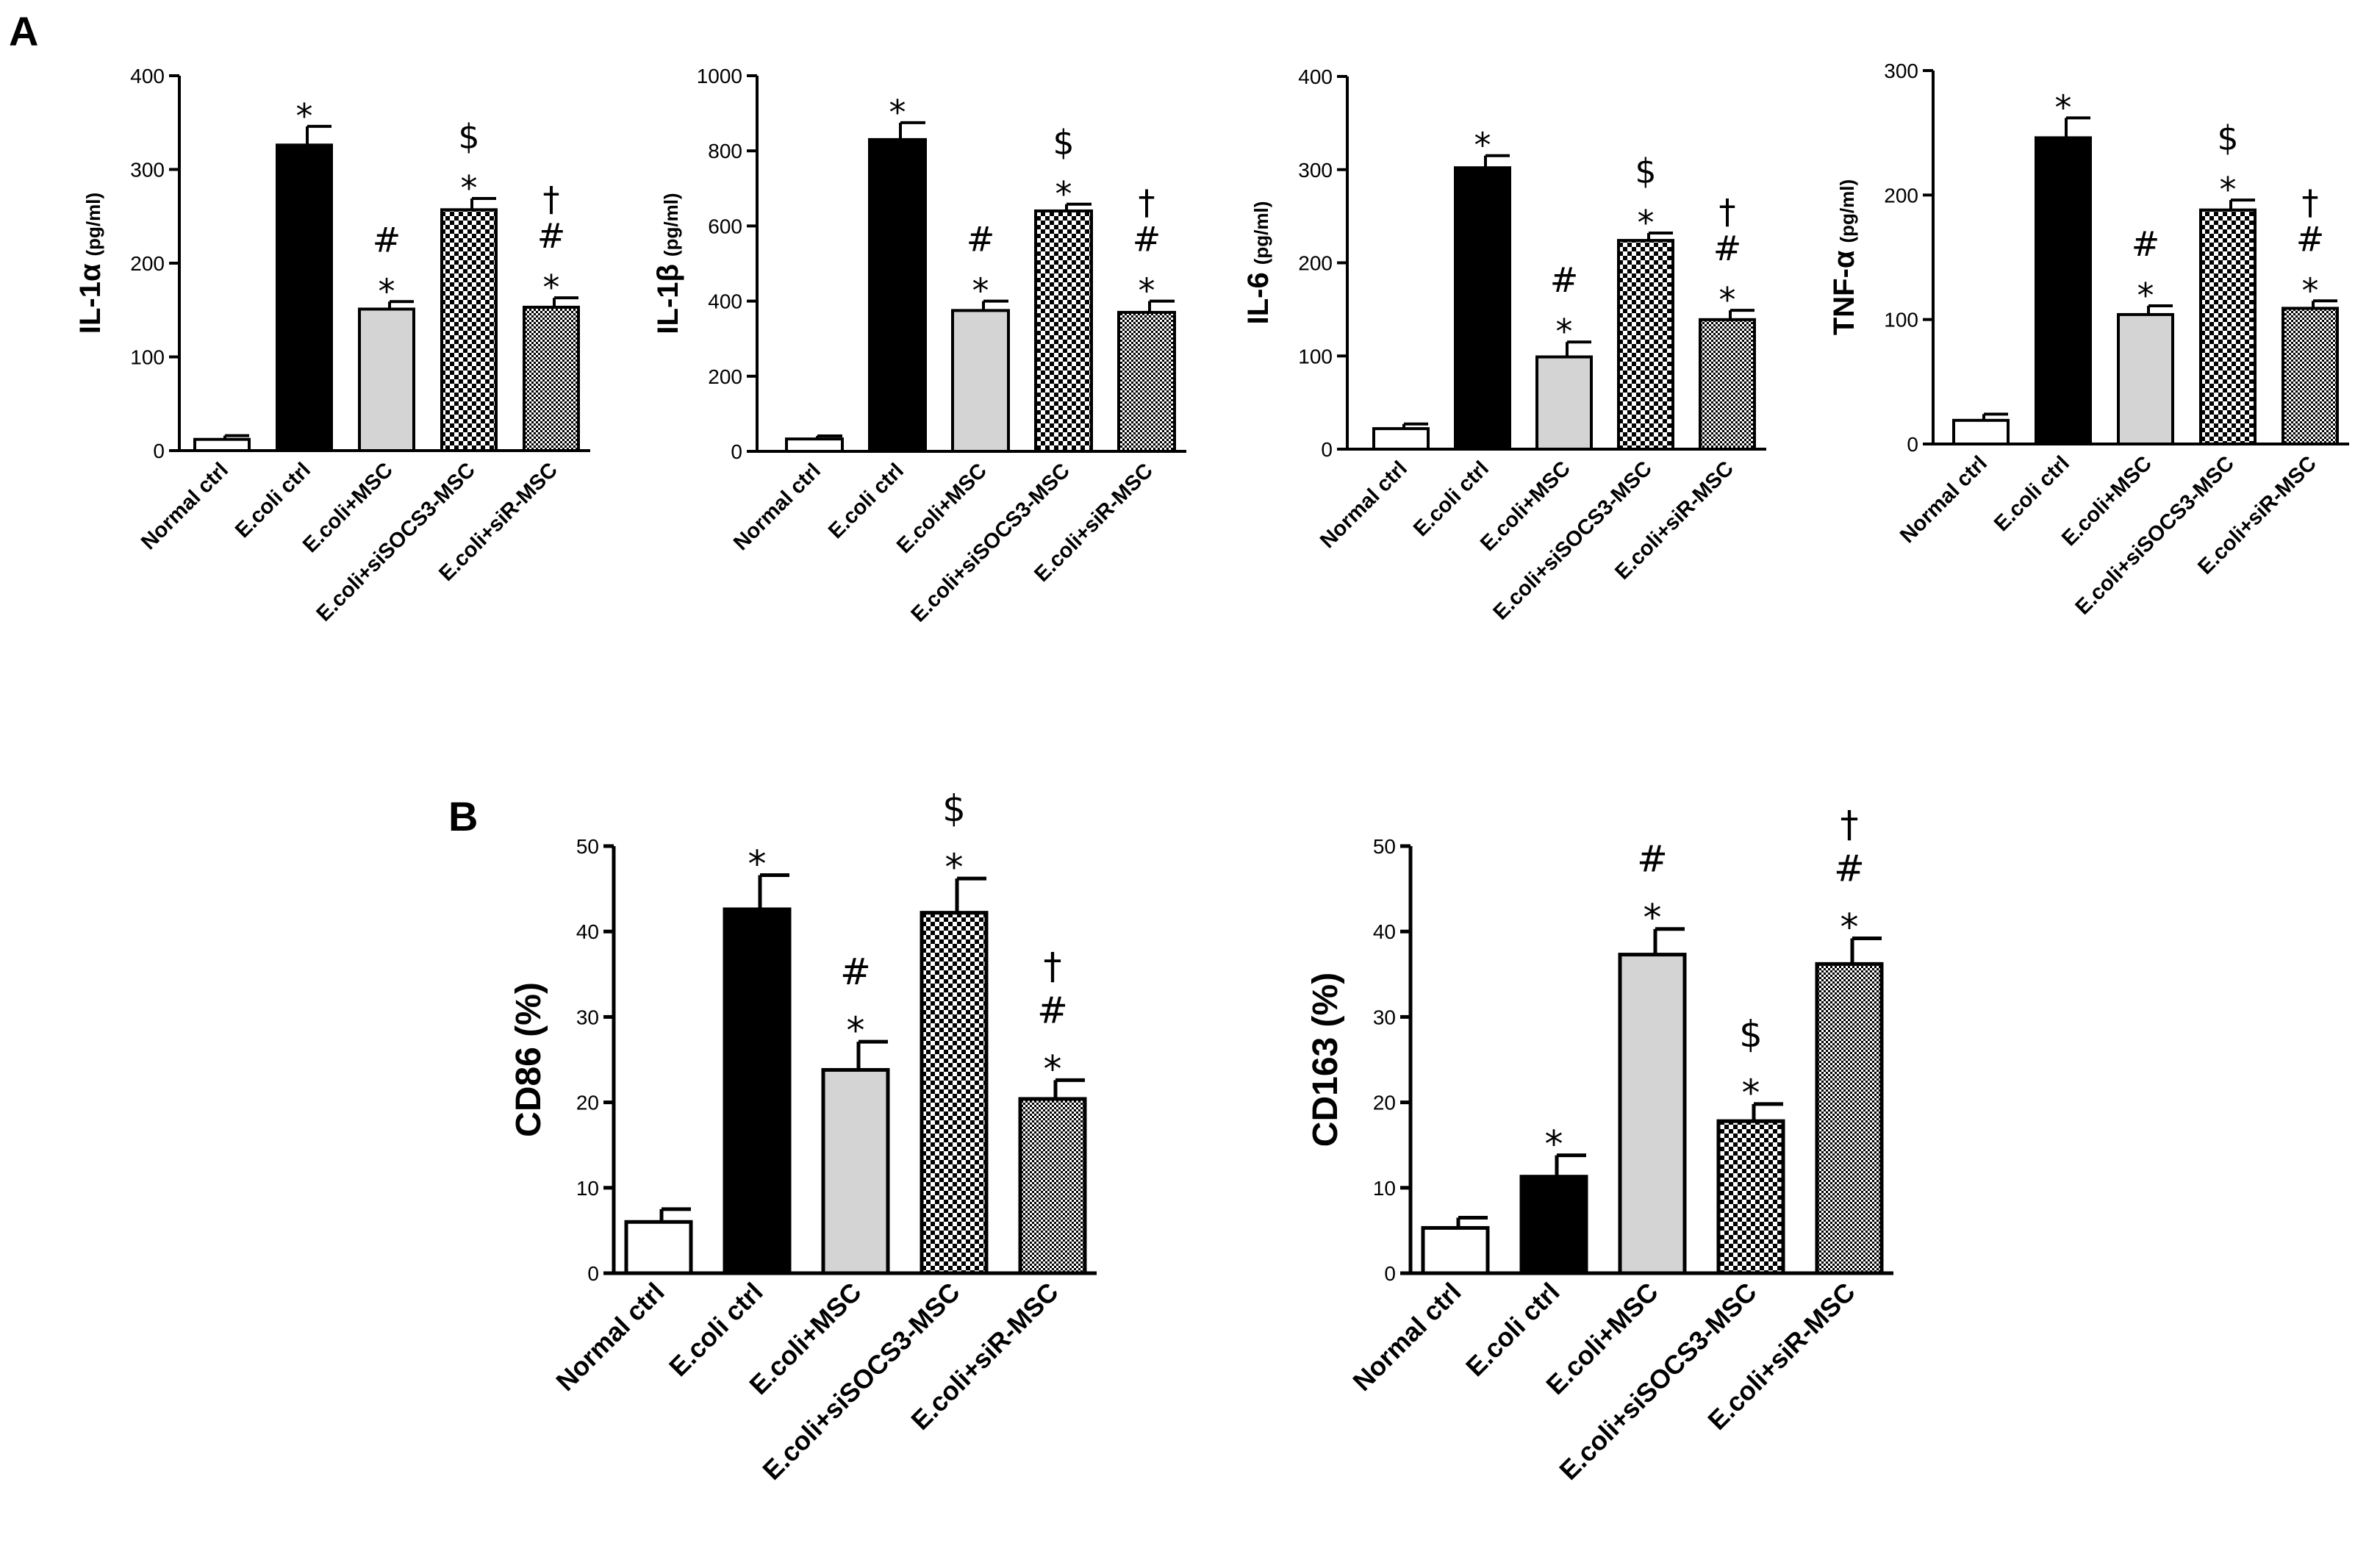  Describe the element at coordinates (1844, 257) in the screenshot. I see `y-axis-label: TNF-α(pg/ml)` at that location.